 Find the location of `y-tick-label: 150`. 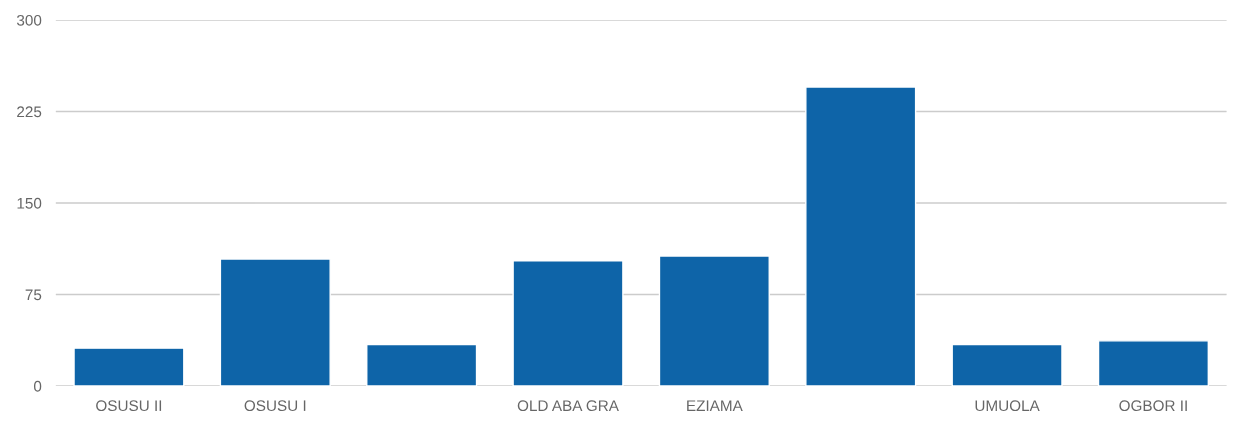

y-tick-label: 150 is located at coordinates (29, 203).